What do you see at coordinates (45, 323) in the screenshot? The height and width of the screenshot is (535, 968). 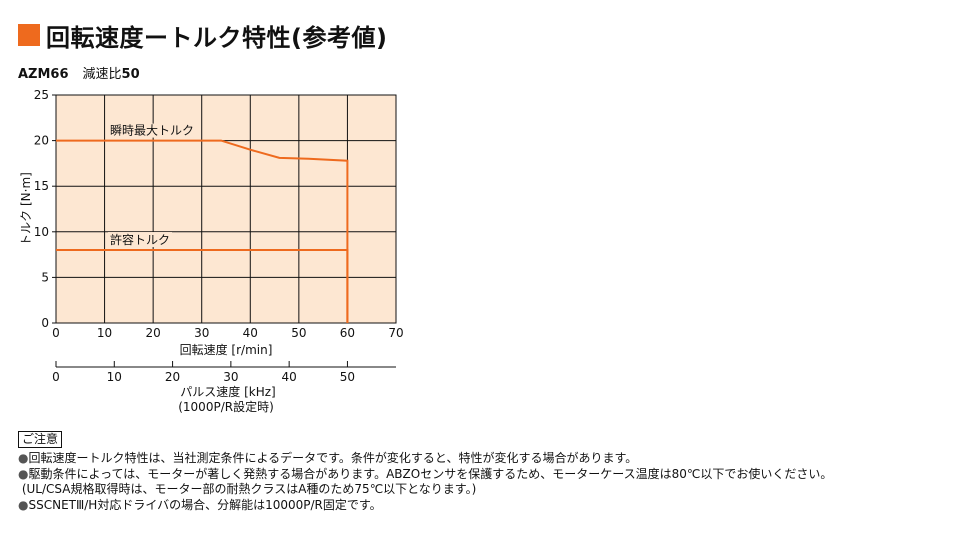 I see `y-tick-label: 0` at bounding box center [45, 323].